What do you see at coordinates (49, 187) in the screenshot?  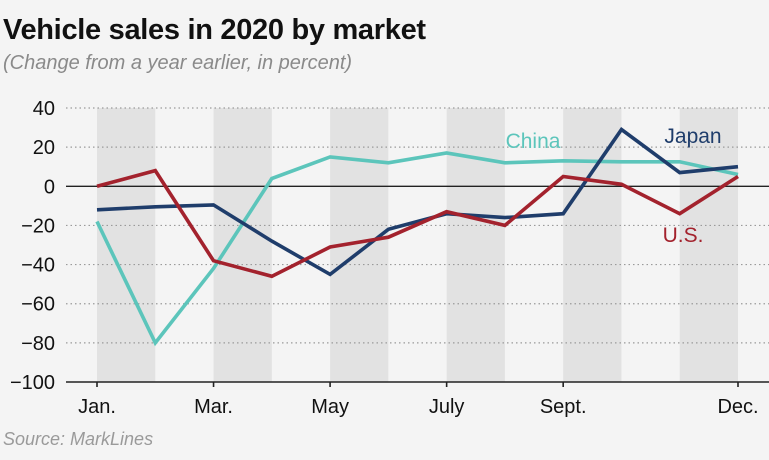 I see `y-tick-label: 0` at bounding box center [49, 187].